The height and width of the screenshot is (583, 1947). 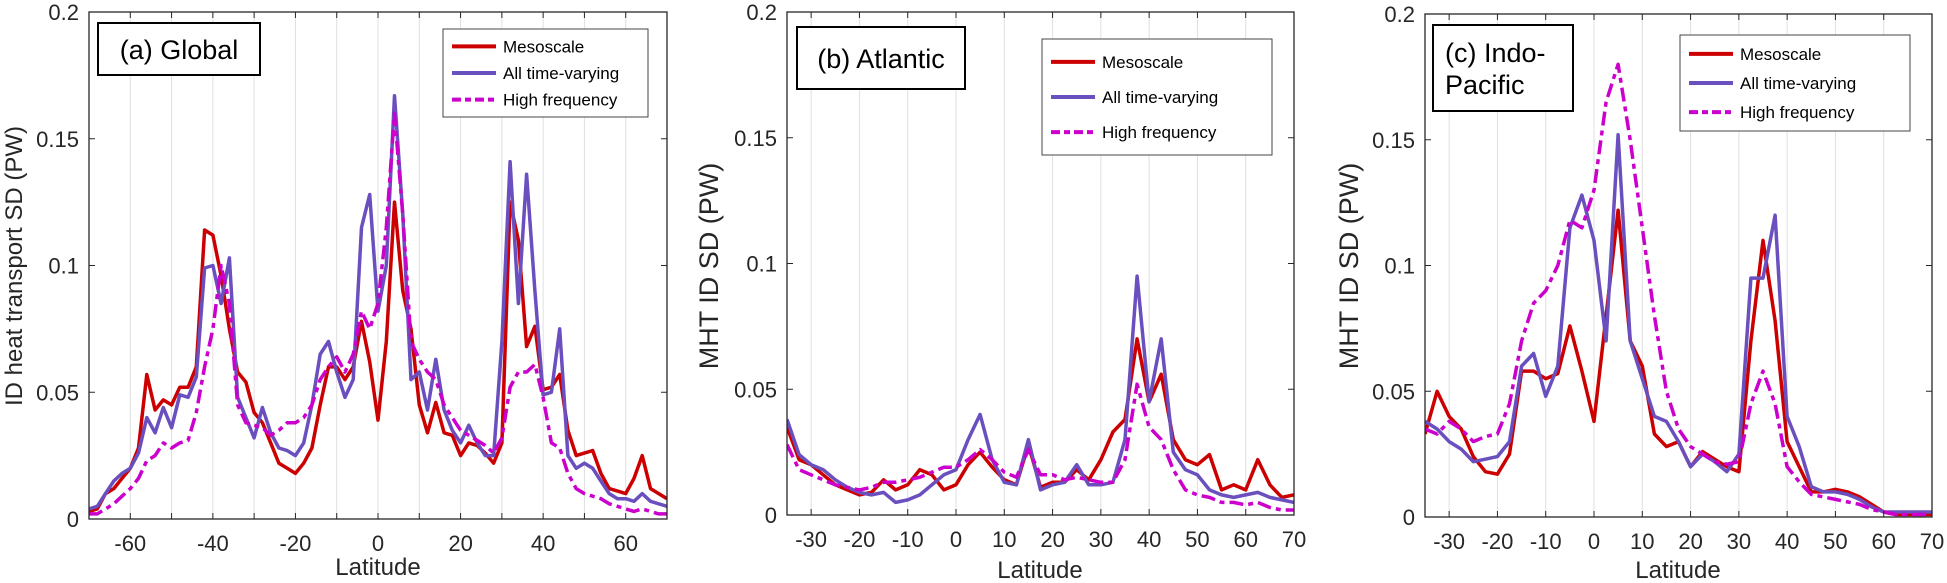 What do you see at coordinates (1495, 53) in the screenshot?
I see `annotation-text: (c) Indo-` at bounding box center [1495, 53].